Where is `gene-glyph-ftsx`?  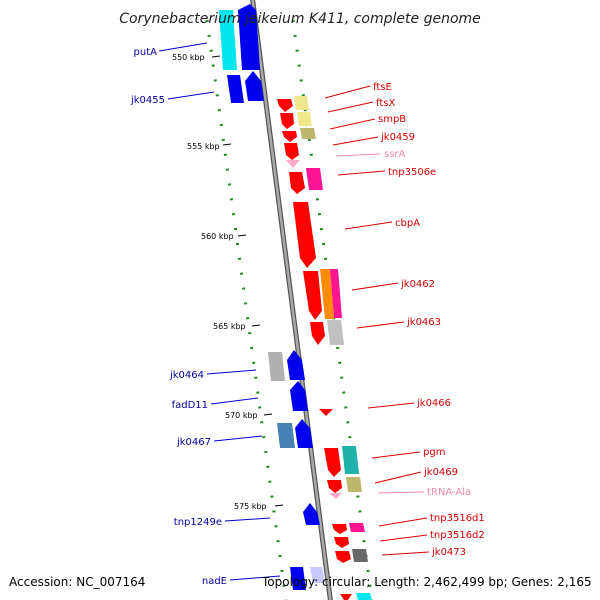 gene-glyph-ftsx is located at coordinates (301, 103).